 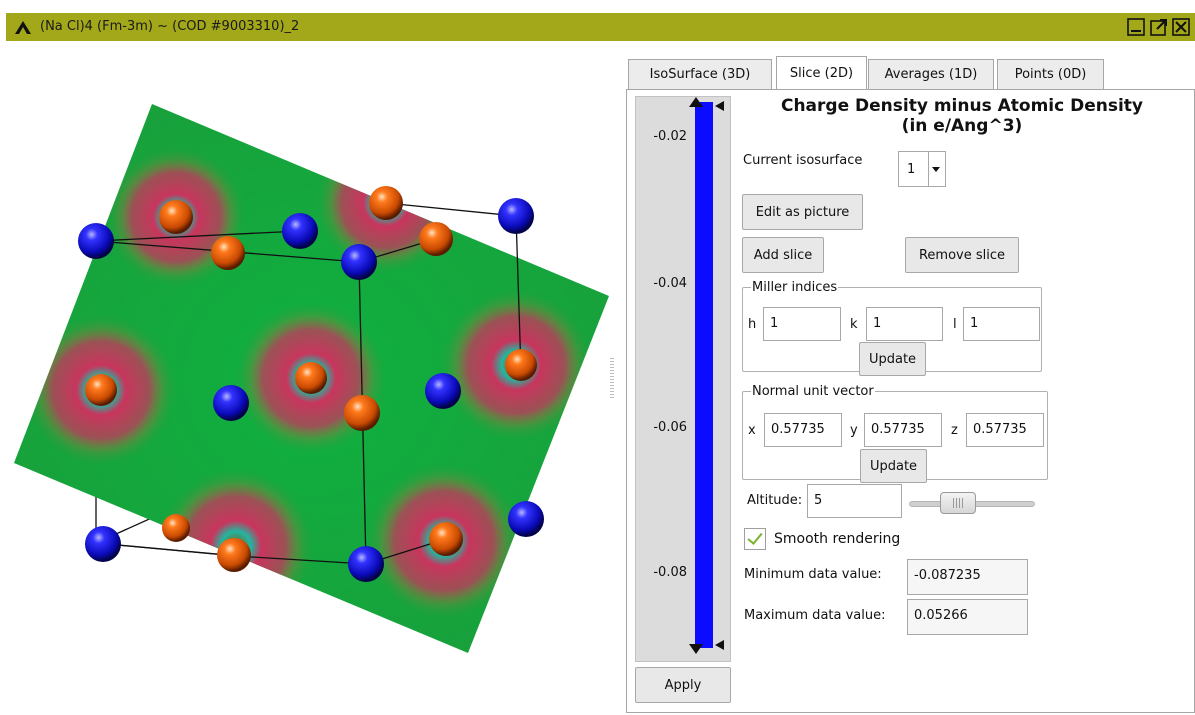 I want to click on normal-z-field: 0.57735, so click(x=1005, y=430).